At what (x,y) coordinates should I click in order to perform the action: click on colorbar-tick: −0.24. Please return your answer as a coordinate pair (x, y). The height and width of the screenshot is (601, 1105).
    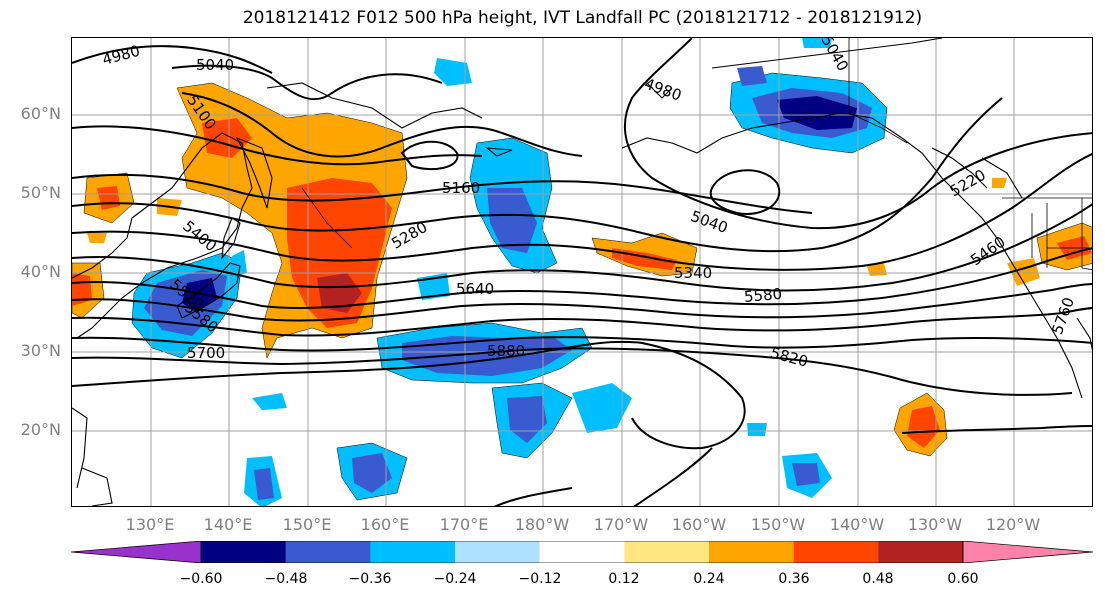
    Looking at the image, I should click on (455, 579).